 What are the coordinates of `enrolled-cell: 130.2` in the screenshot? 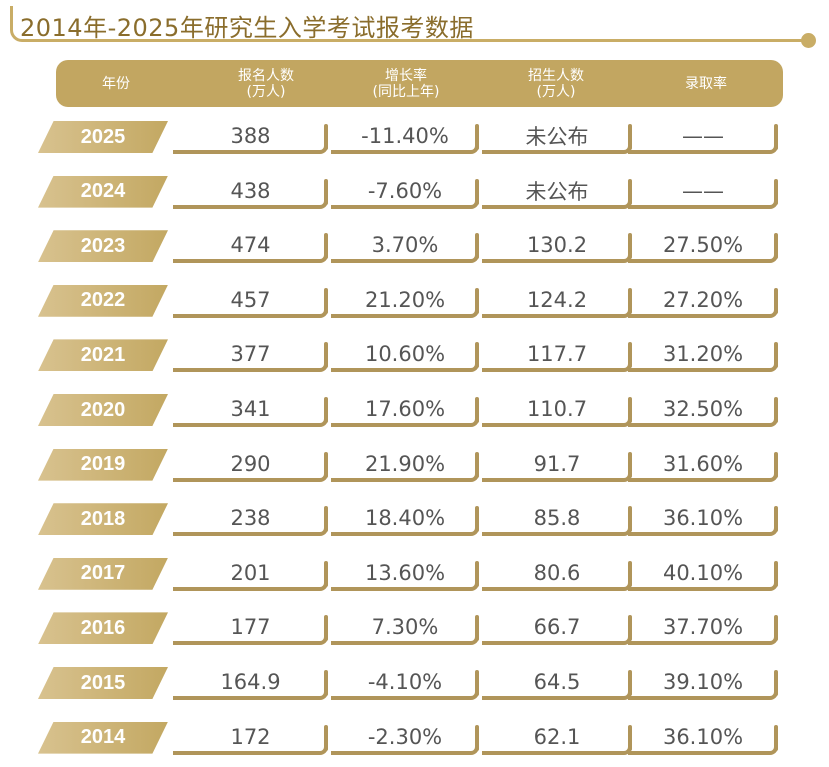 It's located at (557, 245).